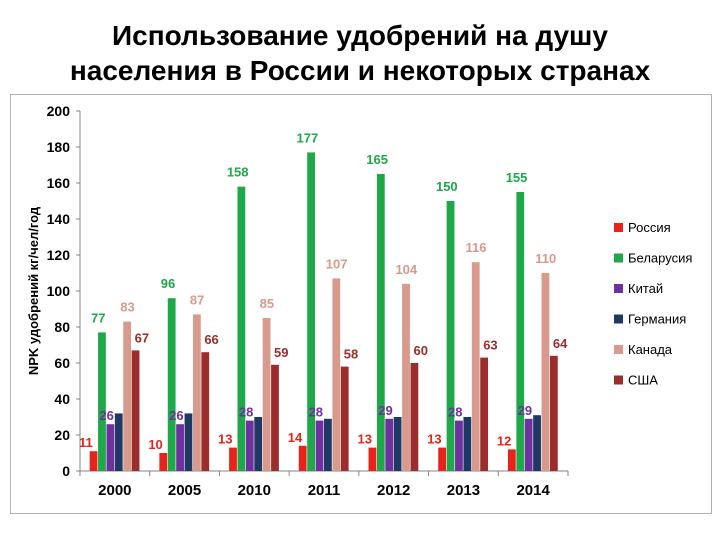 The height and width of the screenshot is (540, 720). Describe the element at coordinates (197, 299) in the screenshot. I see `data-label: 87` at that location.